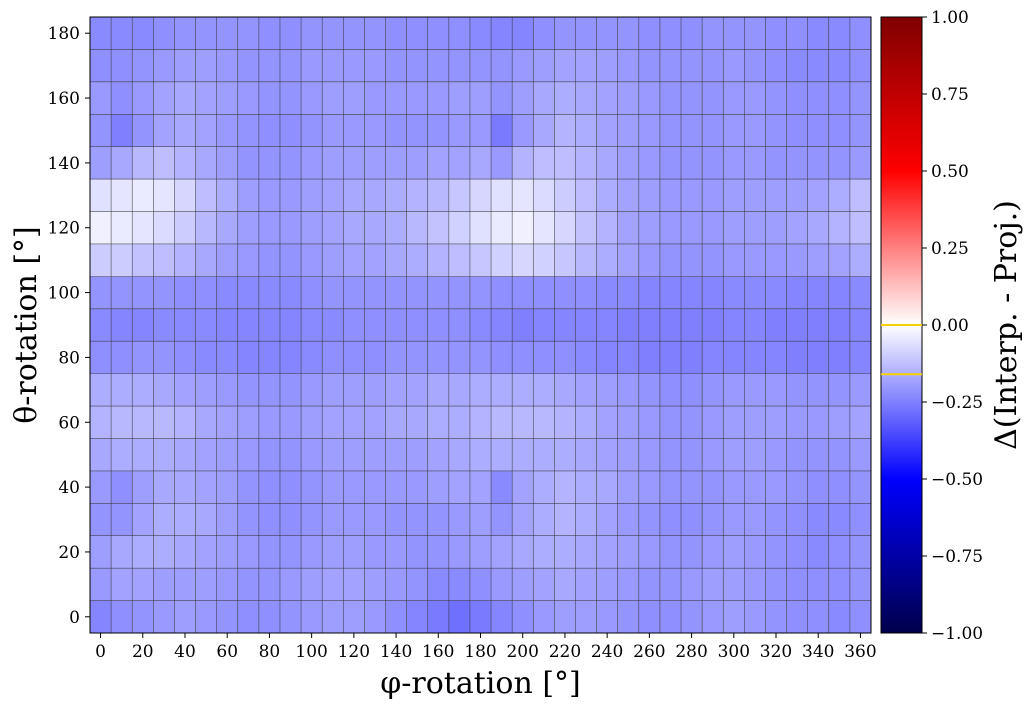  Describe the element at coordinates (565, 652) in the screenshot. I see `x-tick-label: 220` at that location.